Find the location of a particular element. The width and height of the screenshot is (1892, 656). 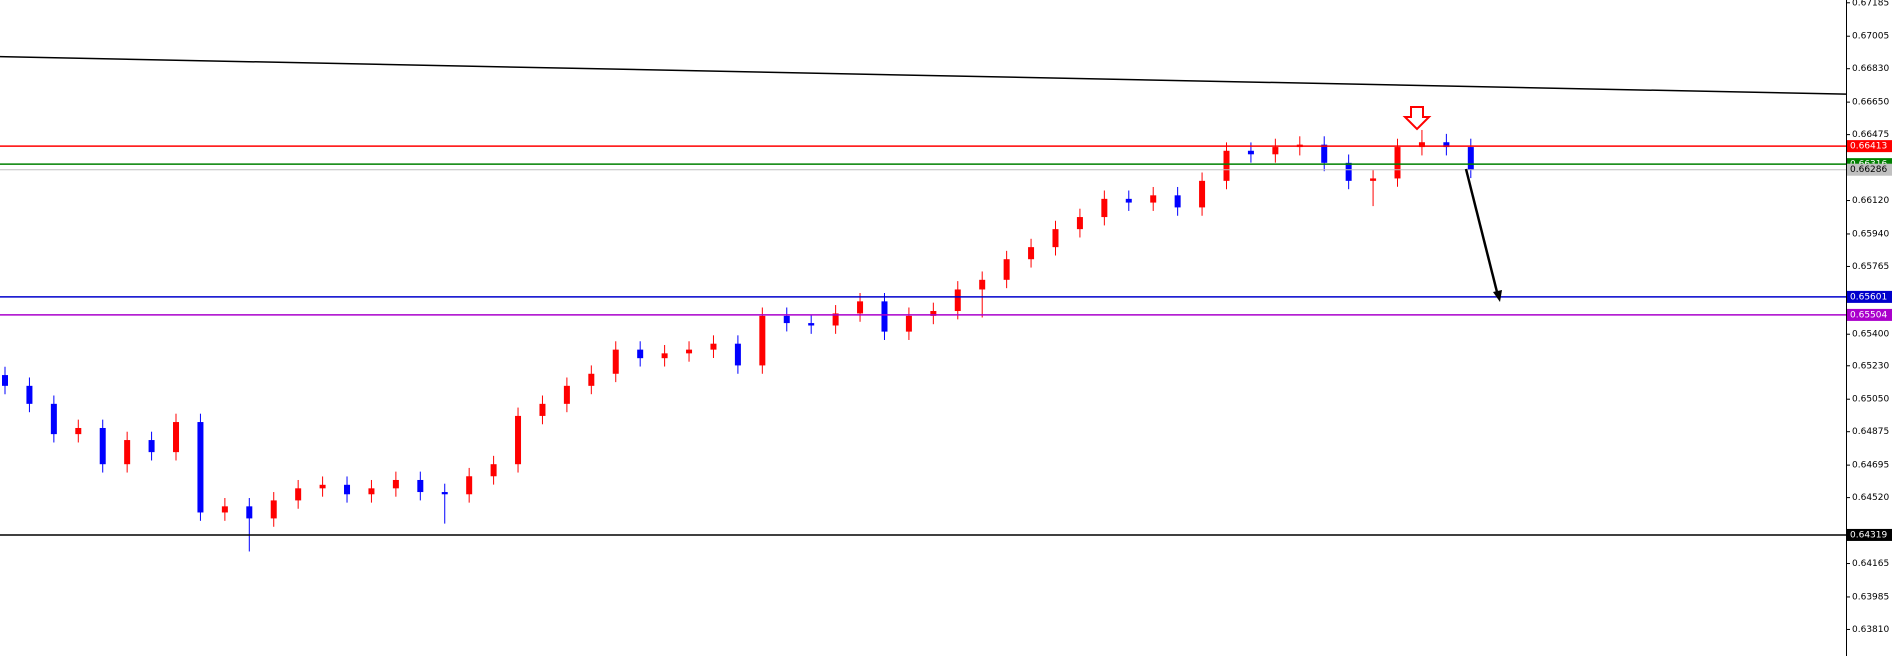

y-tick-label: 0.66830 is located at coordinates (1870, 69).